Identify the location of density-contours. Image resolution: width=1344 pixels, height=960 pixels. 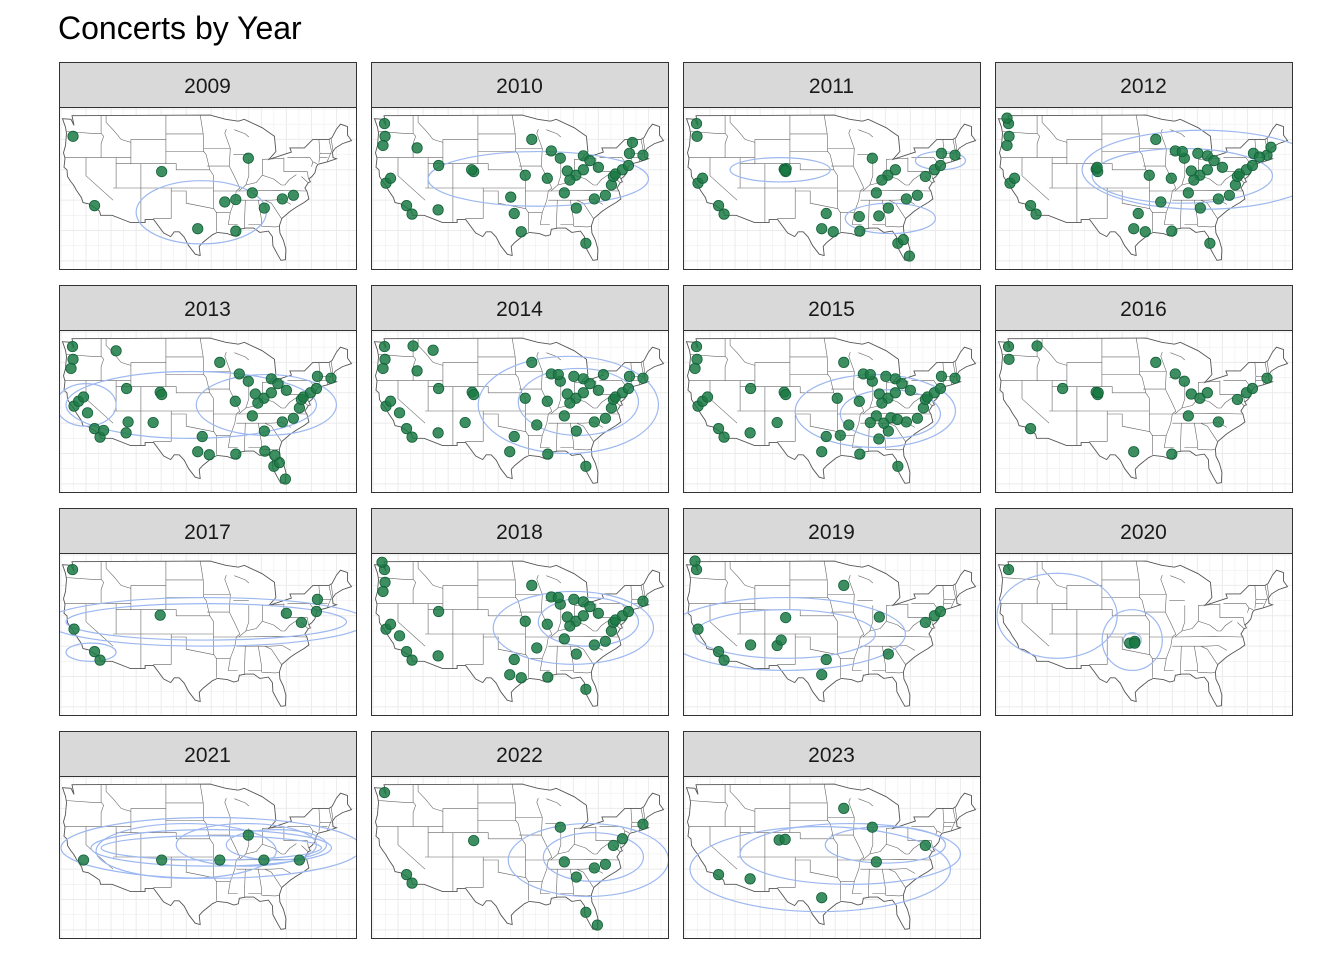
(208, 629).